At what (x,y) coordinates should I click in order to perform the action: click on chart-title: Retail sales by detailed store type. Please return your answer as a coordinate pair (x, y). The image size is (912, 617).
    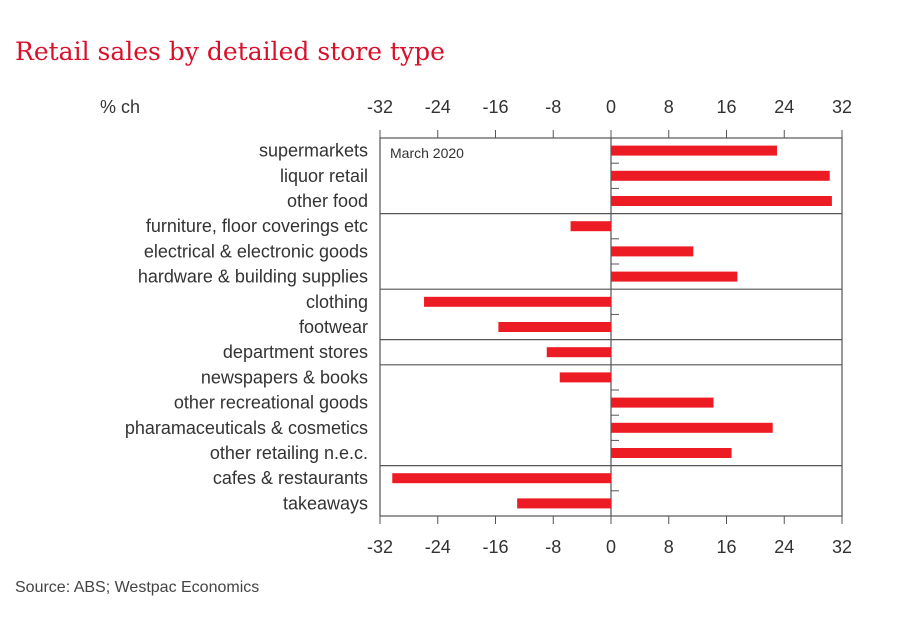
    Looking at the image, I should click on (230, 51).